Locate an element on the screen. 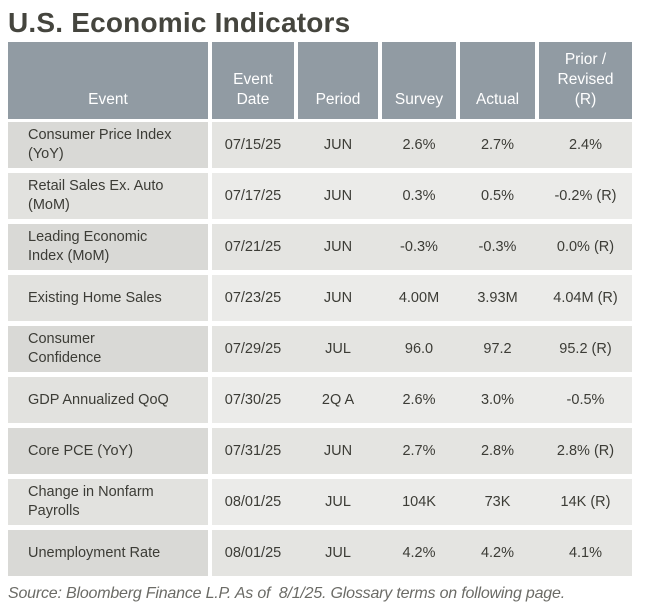 The image size is (652, 612). page-title: U.S. Economic Indicators is located at coordinates (179, 22).